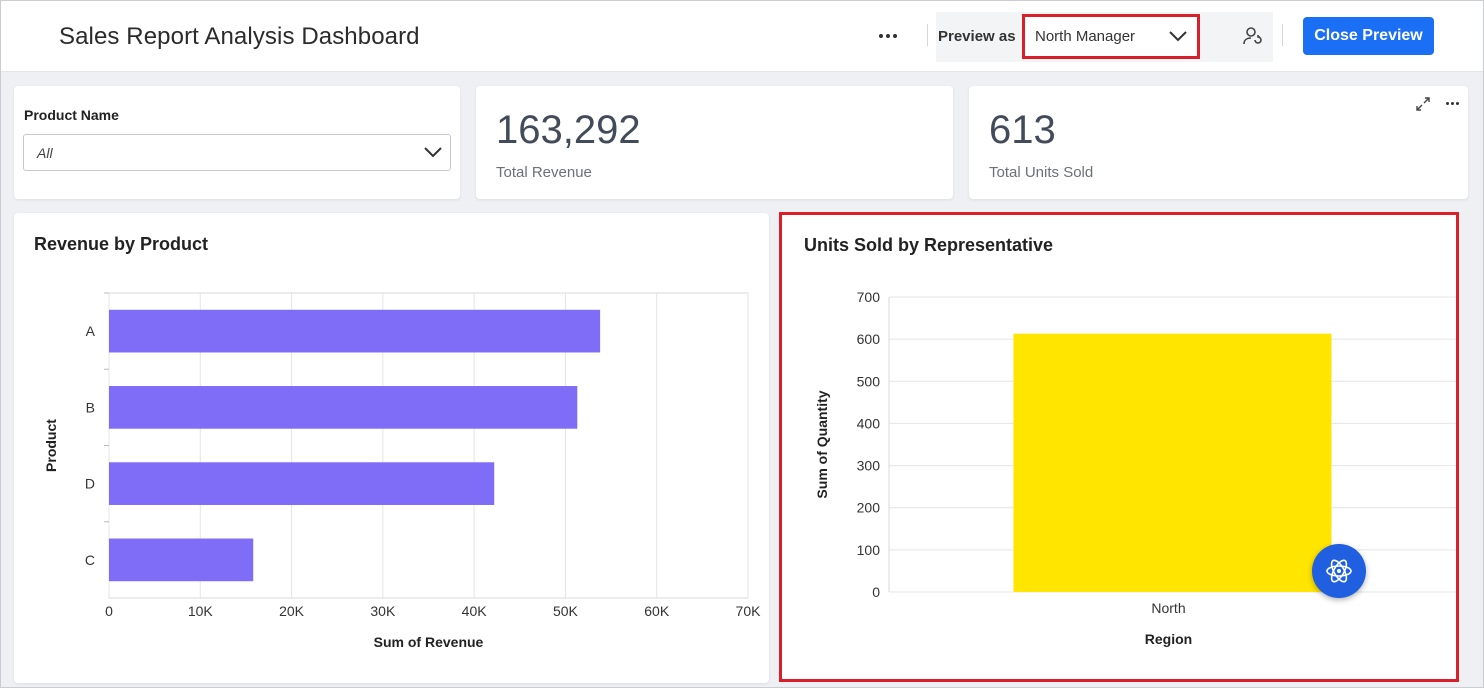 The width and height of the screenshot is (1484, 688). I want to click on x-tick-label: 20K, so click(292, 611).